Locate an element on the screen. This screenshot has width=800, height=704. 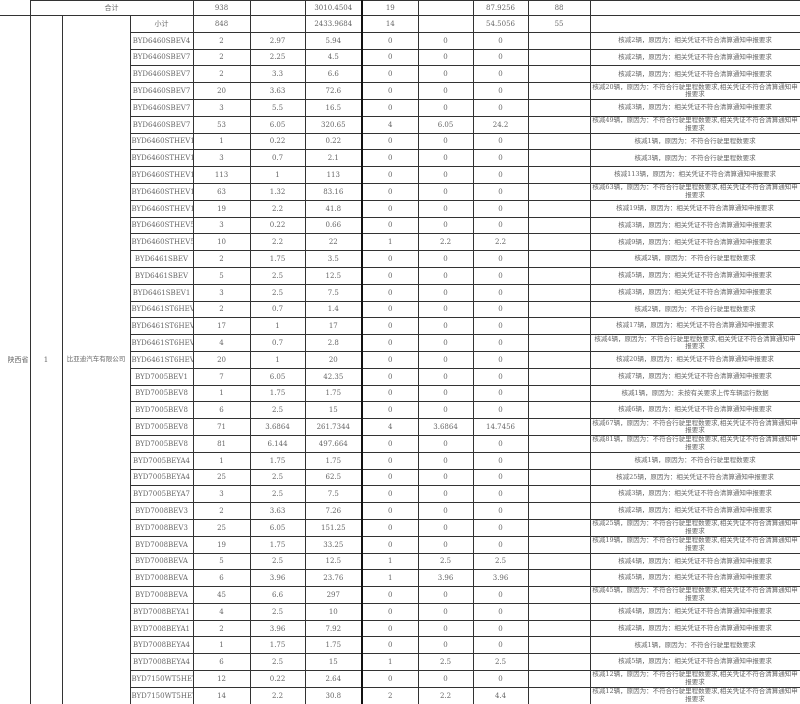
amount-cell: 0.22 is located at coordinates (333, 141).